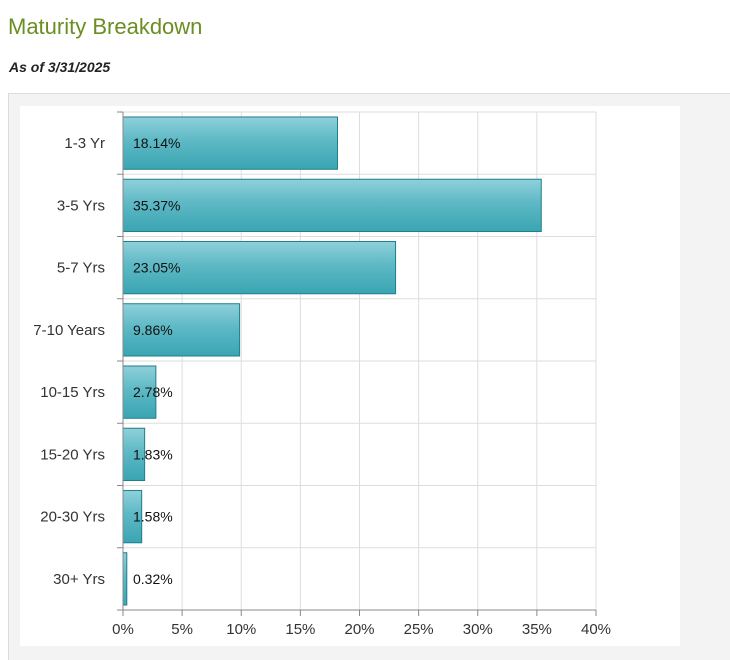  What do you see at coordinates (123, 629) in the screenshot?
I see `x-tick-label: 0%` at bounding box center [123, 629].